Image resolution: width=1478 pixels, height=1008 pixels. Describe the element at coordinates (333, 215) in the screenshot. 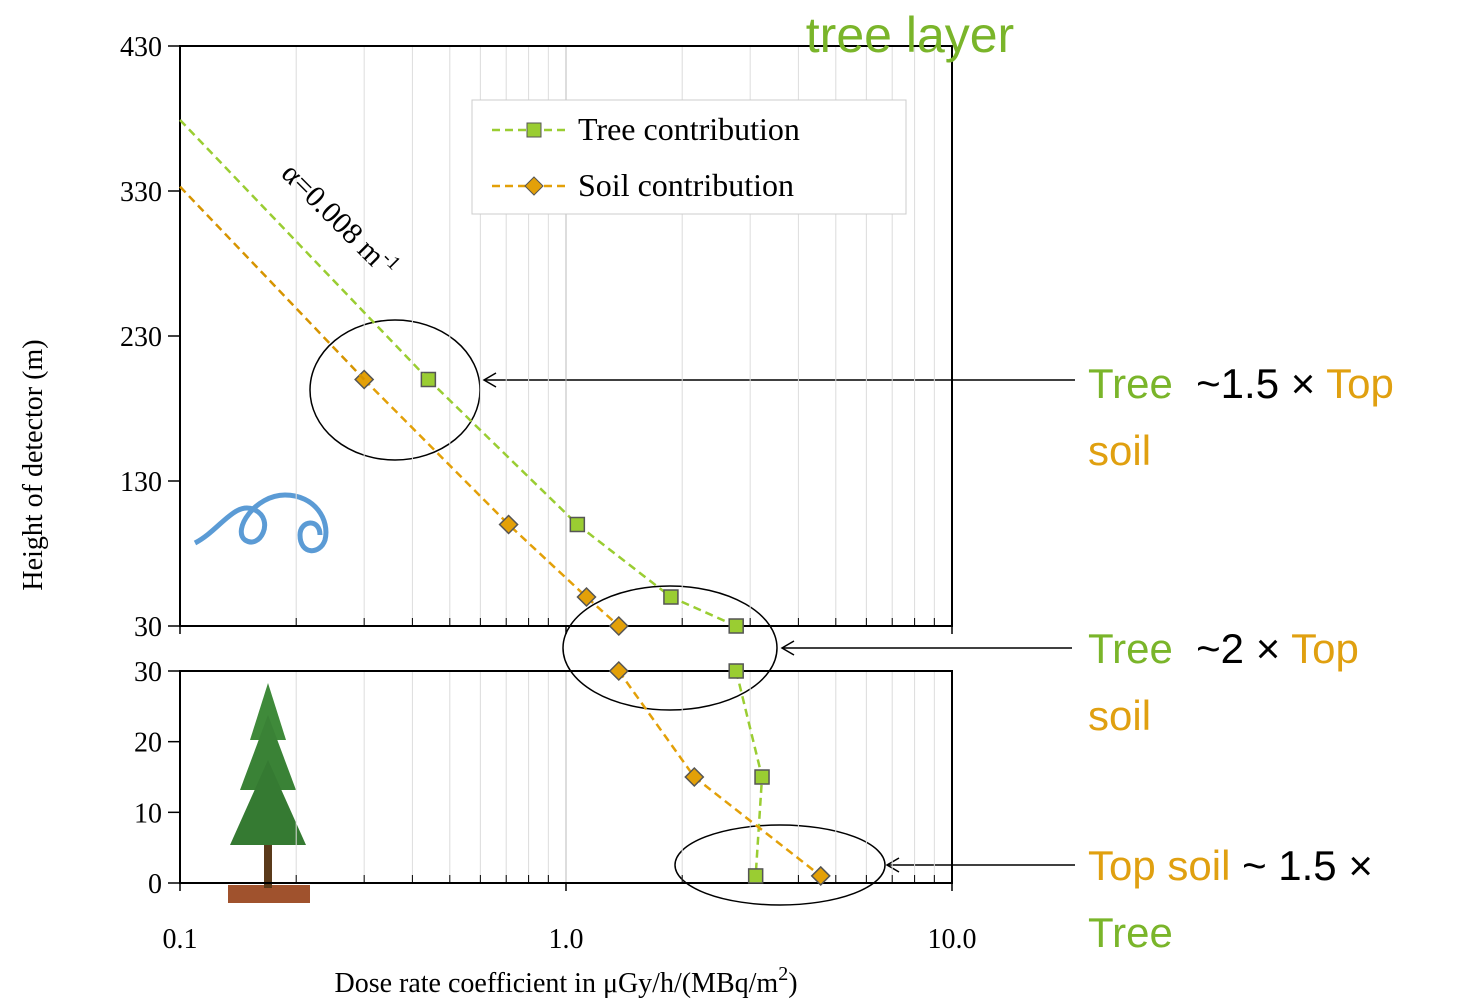

I see `slope-text: α=0.008 m` at that location.